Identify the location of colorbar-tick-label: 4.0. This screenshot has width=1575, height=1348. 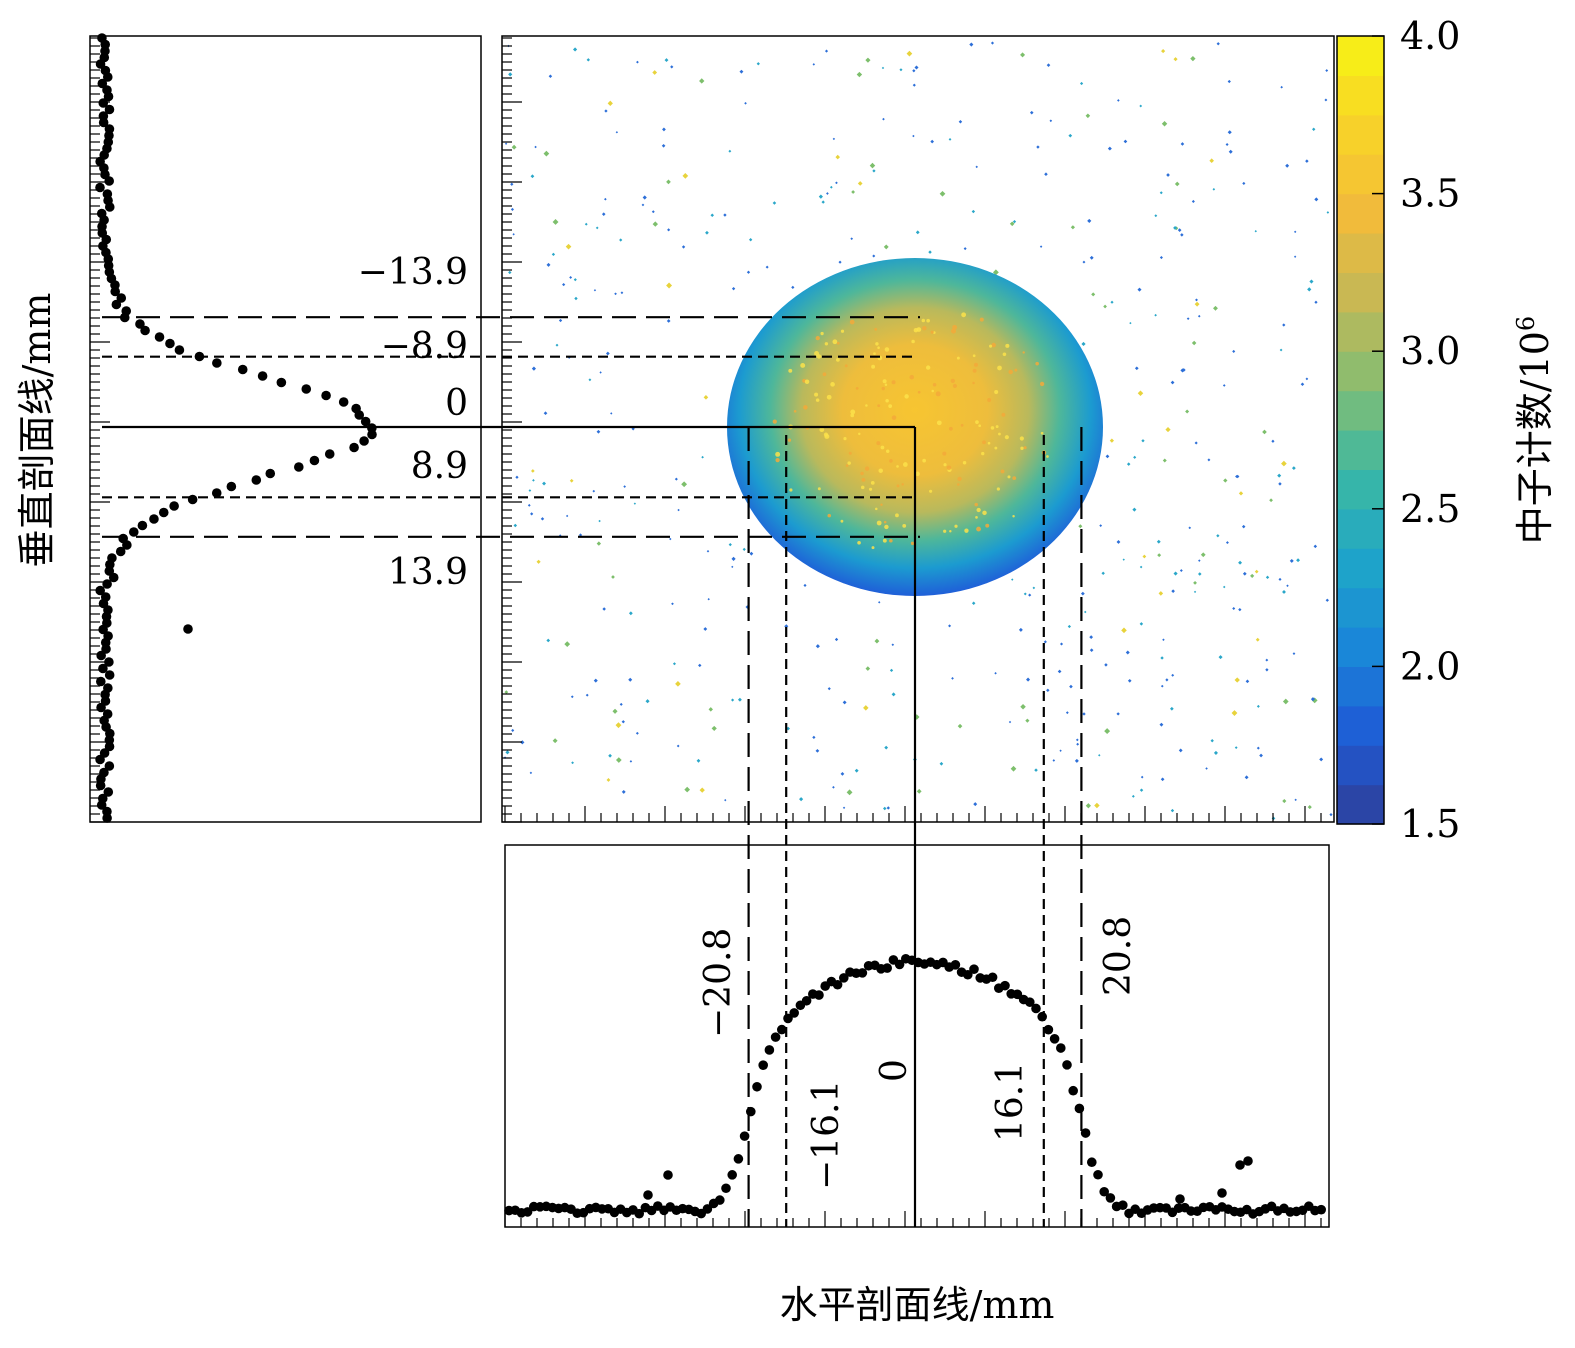
(1430, 36).